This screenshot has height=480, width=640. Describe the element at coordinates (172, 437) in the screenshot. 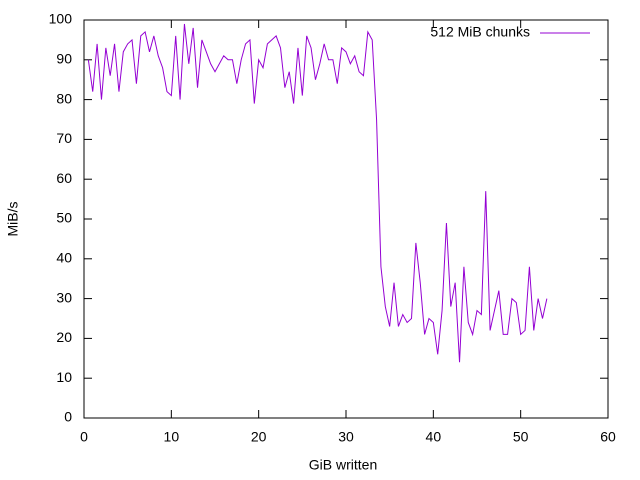

I see `x-tick-label: 10` at that location.